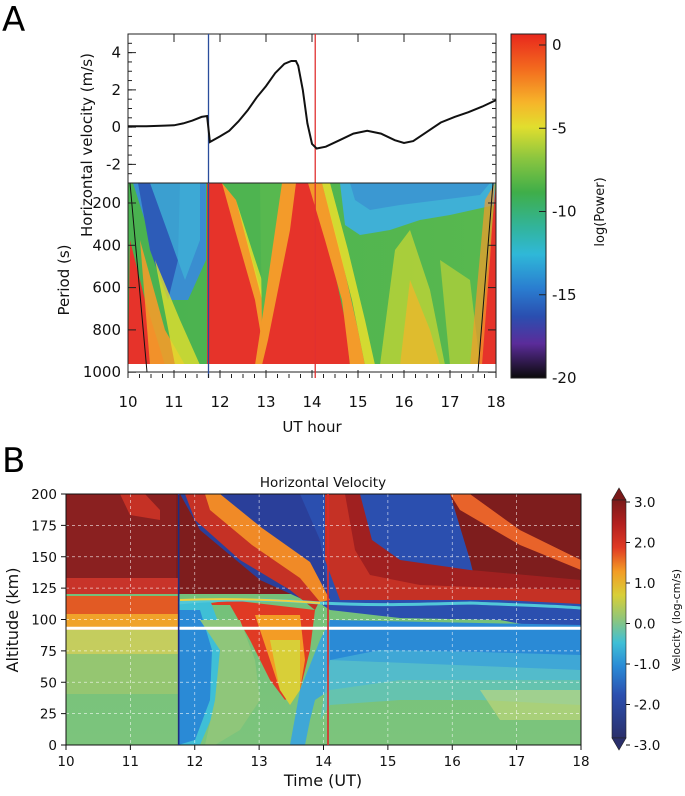  What do you see at coordinates (619, 619) in the screenshot?
I see `colorbar-b` at bounding box center [619, 619].